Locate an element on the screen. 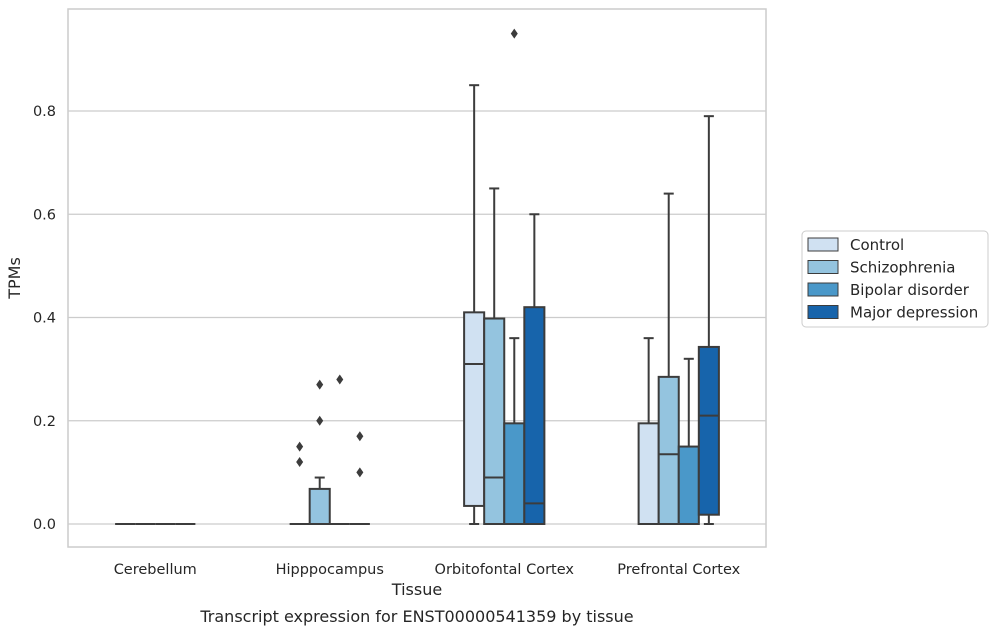  y-tick-label: 0.4 is located at coordinates (44, 319).